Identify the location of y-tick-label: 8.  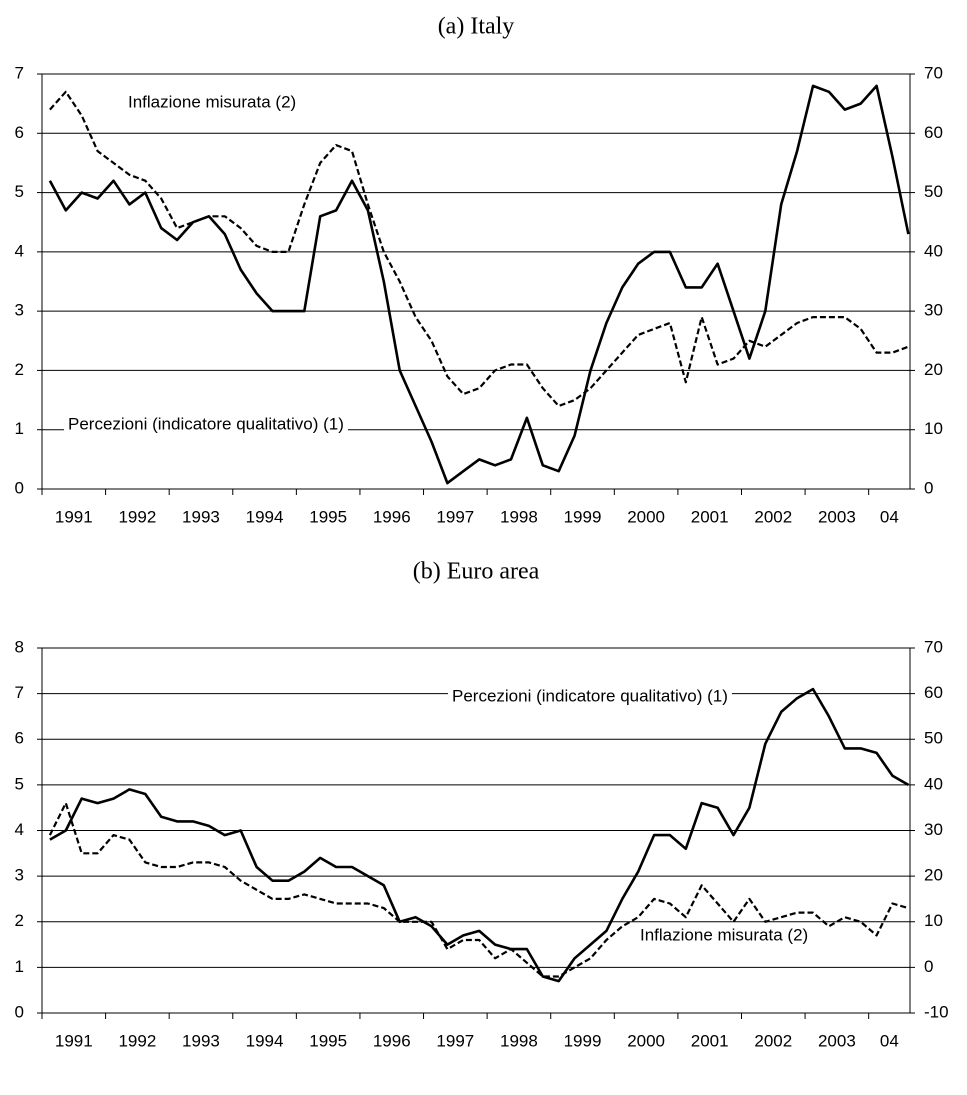
(19, 646).